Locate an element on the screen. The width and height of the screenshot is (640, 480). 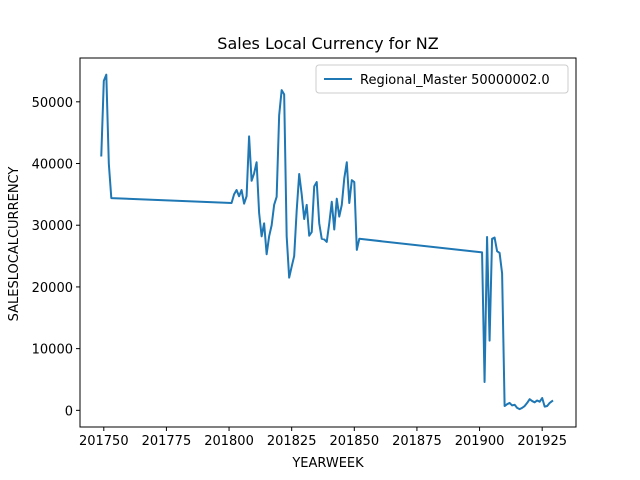
legend-box is located at coordinates (442, 79).